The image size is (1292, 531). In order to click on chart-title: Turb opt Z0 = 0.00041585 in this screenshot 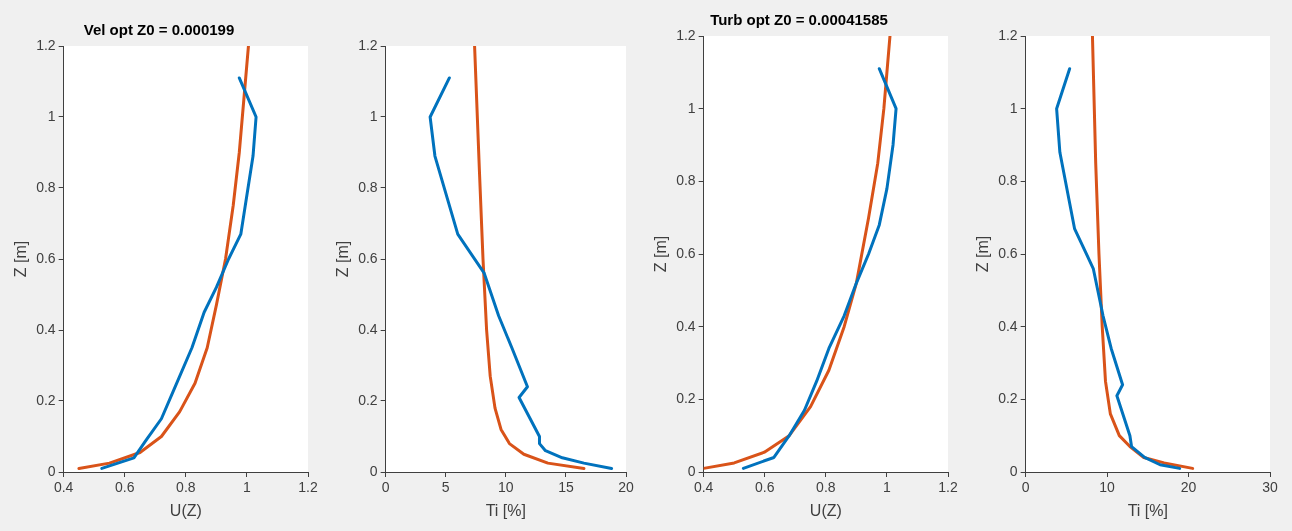, I will do `click(799, 20)`.